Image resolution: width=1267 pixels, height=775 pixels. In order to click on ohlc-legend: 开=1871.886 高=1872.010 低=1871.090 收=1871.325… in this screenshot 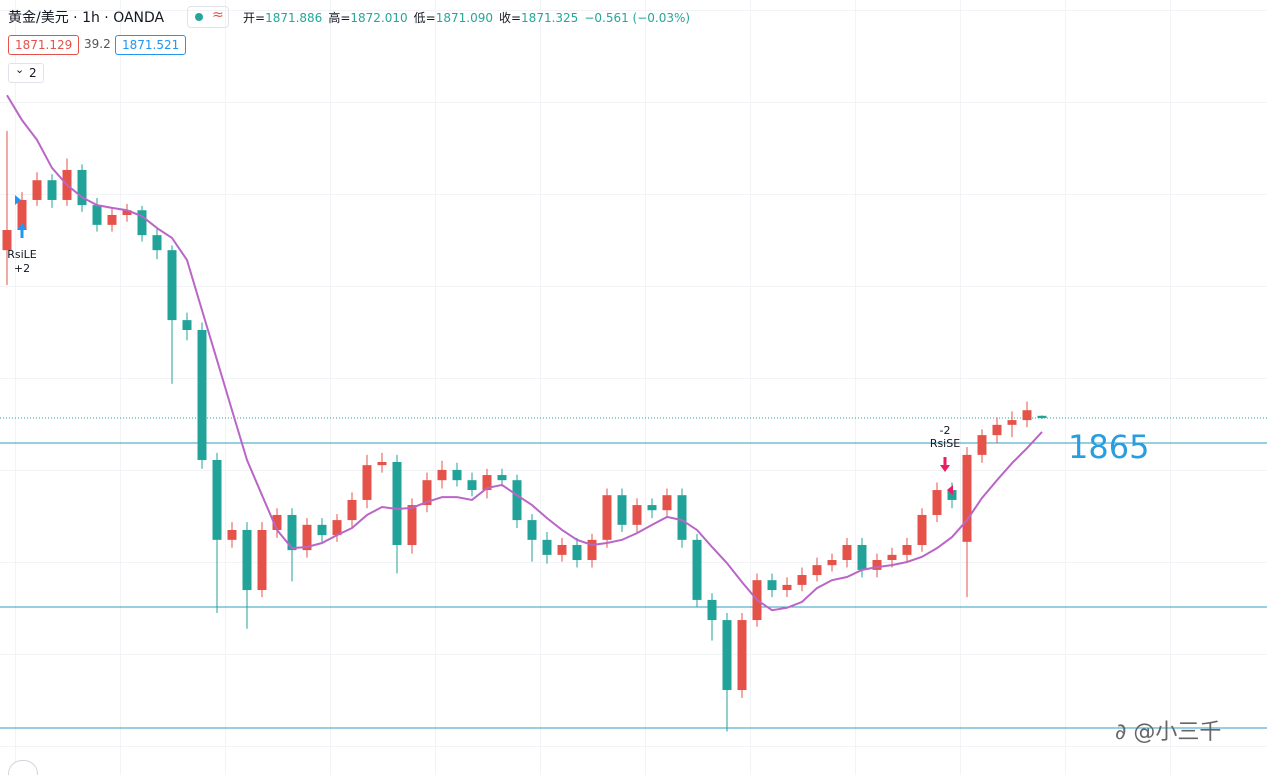, I will do `click(466, 17)`.